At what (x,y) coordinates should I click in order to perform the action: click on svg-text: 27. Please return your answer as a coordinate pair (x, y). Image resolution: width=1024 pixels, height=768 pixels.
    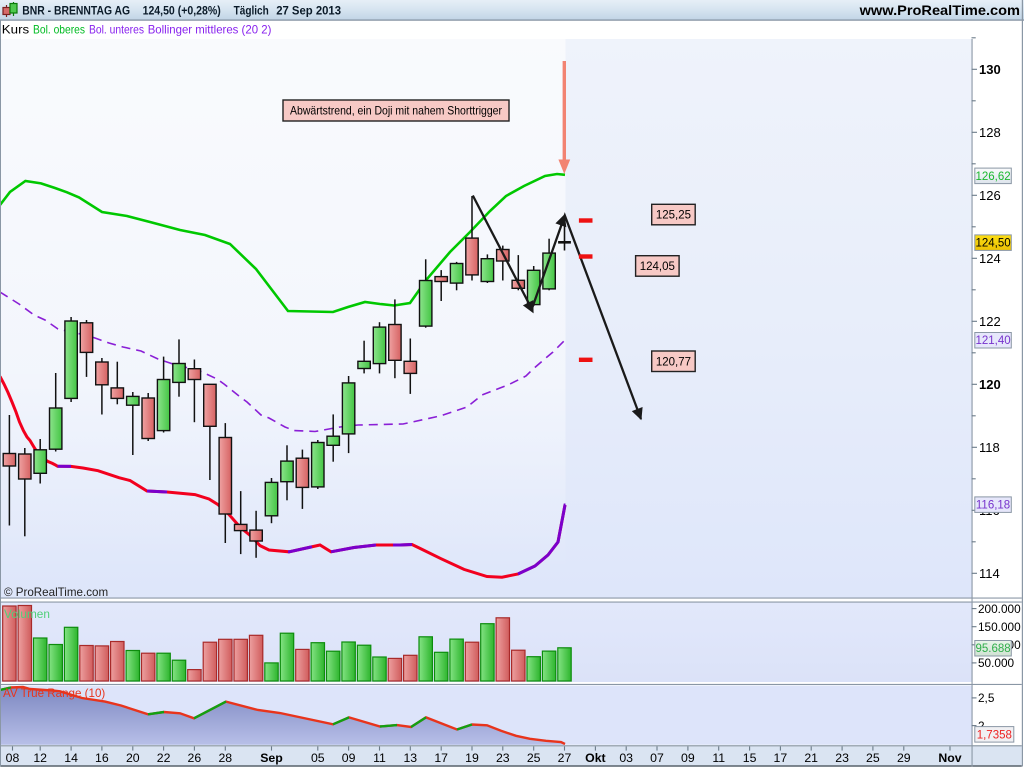
    Looking at the image, I should click on (565, 758).